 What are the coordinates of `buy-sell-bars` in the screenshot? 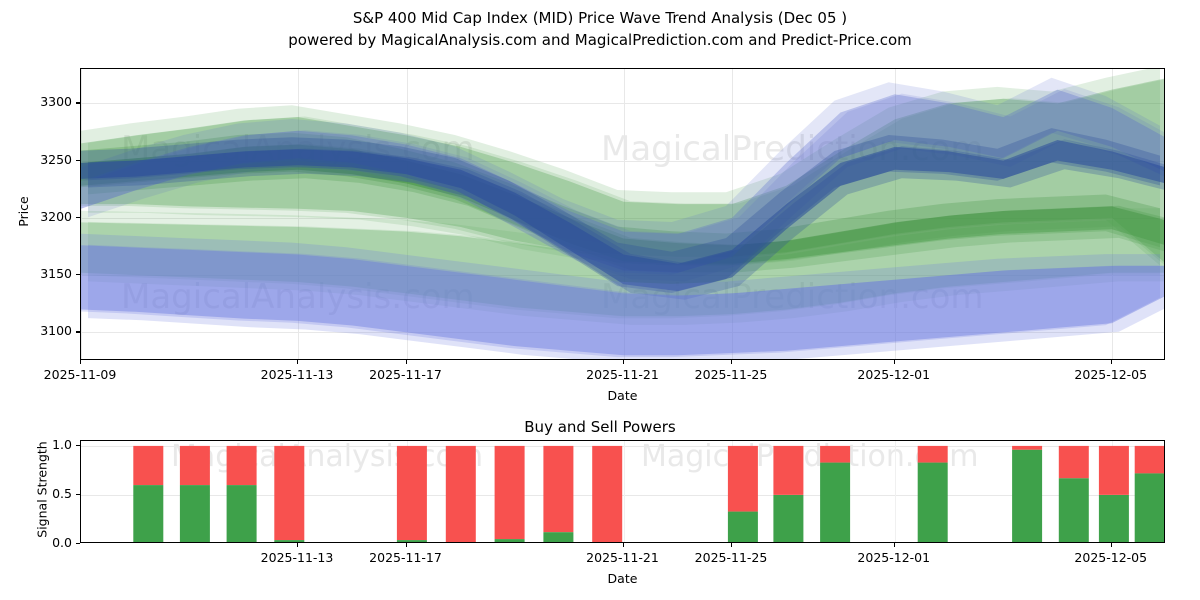 It's located at (648, 493).